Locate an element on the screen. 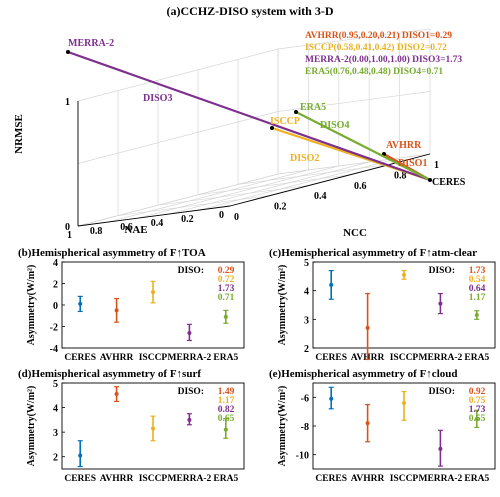 This screenshot has height=497, width=500. diso-value-avhrr: 1.49 is located at coordinates (226, 392).